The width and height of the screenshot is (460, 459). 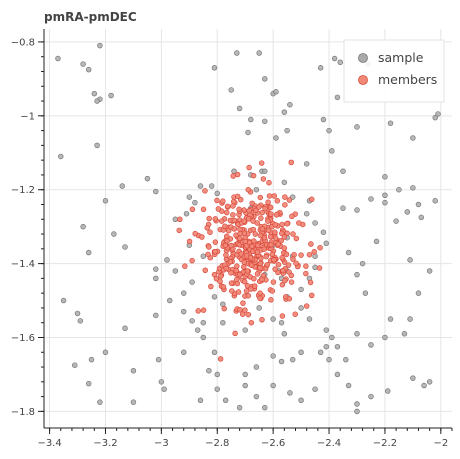 I want to click on x-tick-label: −2, so click(x=440, y=443).